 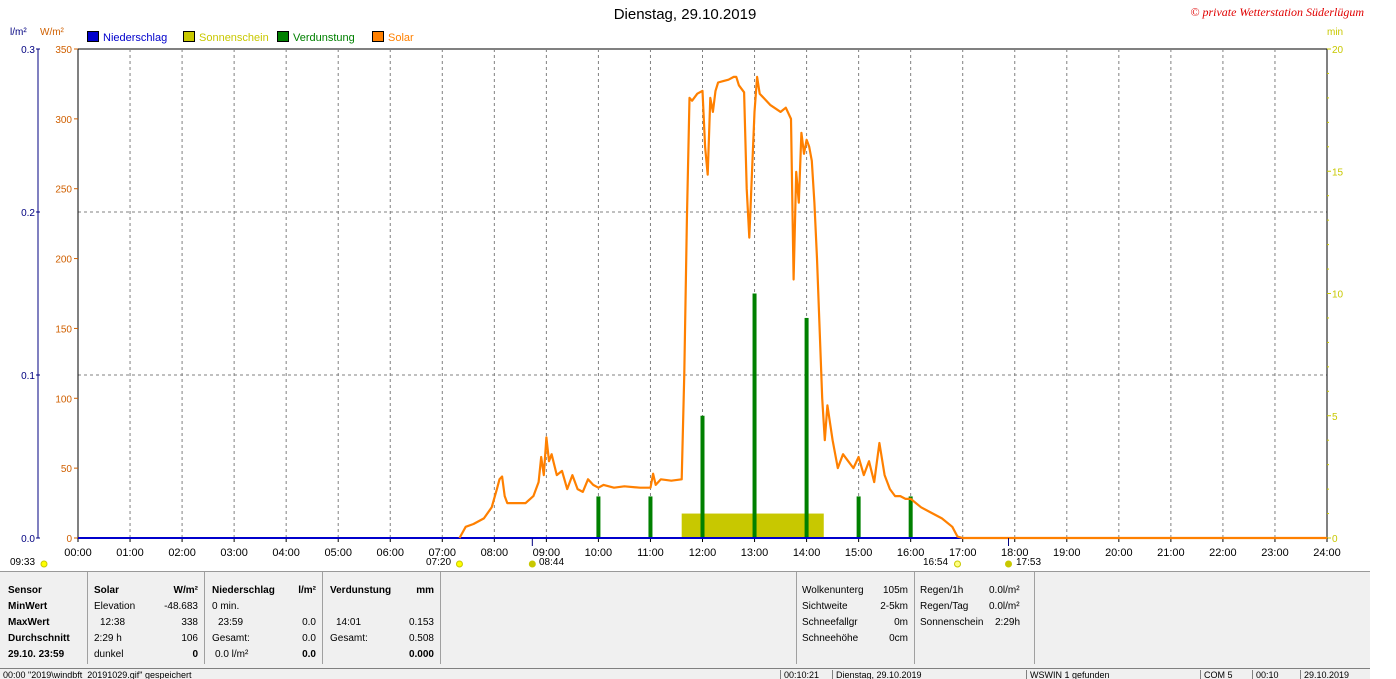 What do you see at coordinates (936, 562) in the screenshot?
I see `marker-sunset: 16:54` at bounding box center [936, 562].